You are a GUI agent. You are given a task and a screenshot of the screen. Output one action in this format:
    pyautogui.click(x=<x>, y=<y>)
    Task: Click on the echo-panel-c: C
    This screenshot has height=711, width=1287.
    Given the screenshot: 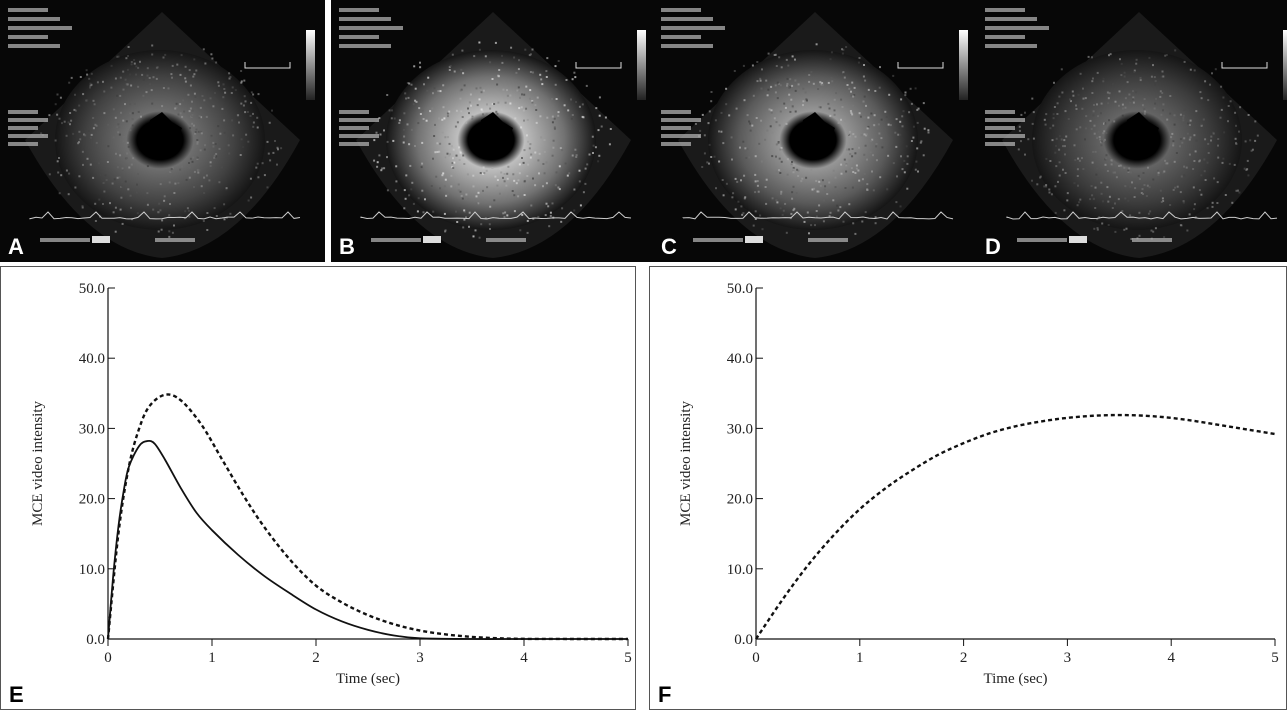 What is the action you would take?
    pyautogui.click(x=815, y=131)
    